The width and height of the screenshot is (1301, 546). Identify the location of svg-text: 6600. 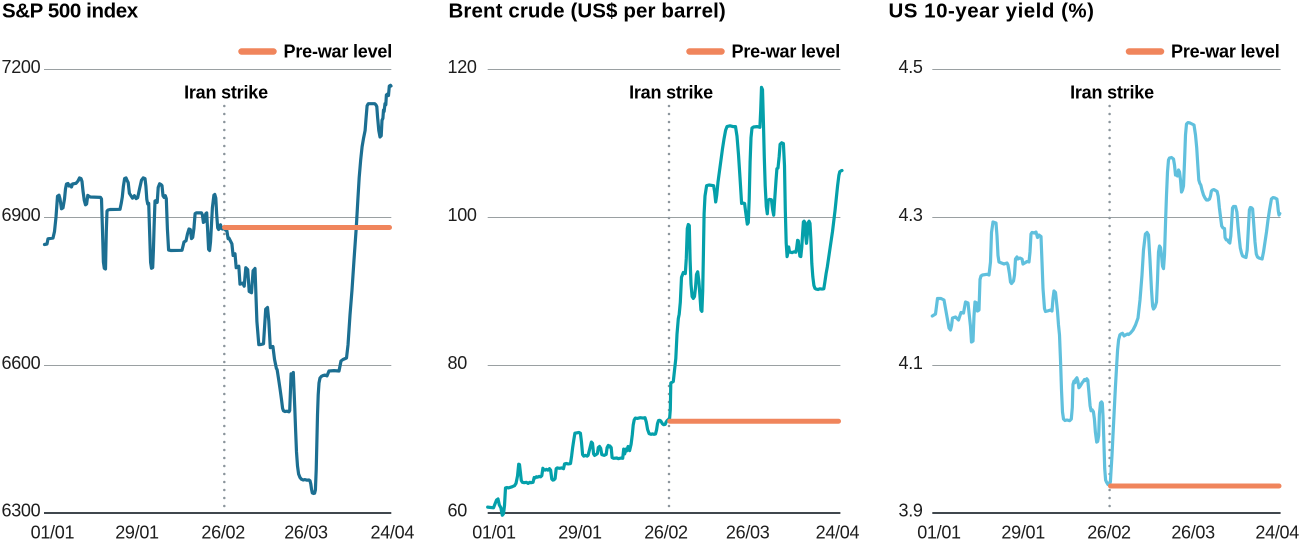
(21, 363).